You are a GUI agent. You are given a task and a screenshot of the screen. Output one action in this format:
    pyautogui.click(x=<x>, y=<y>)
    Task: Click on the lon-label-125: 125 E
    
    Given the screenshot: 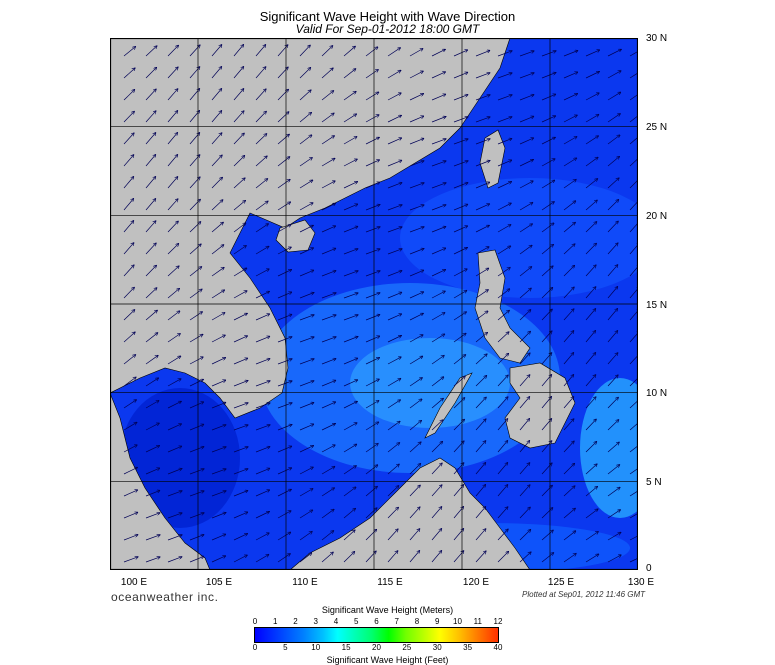 What is the action you would take?
    pyautogui.click(x=561, y=582)
    